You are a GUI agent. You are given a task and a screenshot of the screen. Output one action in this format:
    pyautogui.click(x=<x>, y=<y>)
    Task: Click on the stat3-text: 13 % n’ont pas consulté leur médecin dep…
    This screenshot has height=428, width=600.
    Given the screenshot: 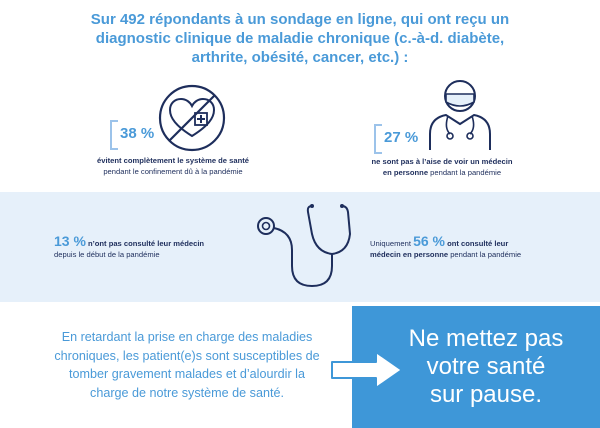 What is the action you would take?
    pyautogui.click(x=129, y=246)
    